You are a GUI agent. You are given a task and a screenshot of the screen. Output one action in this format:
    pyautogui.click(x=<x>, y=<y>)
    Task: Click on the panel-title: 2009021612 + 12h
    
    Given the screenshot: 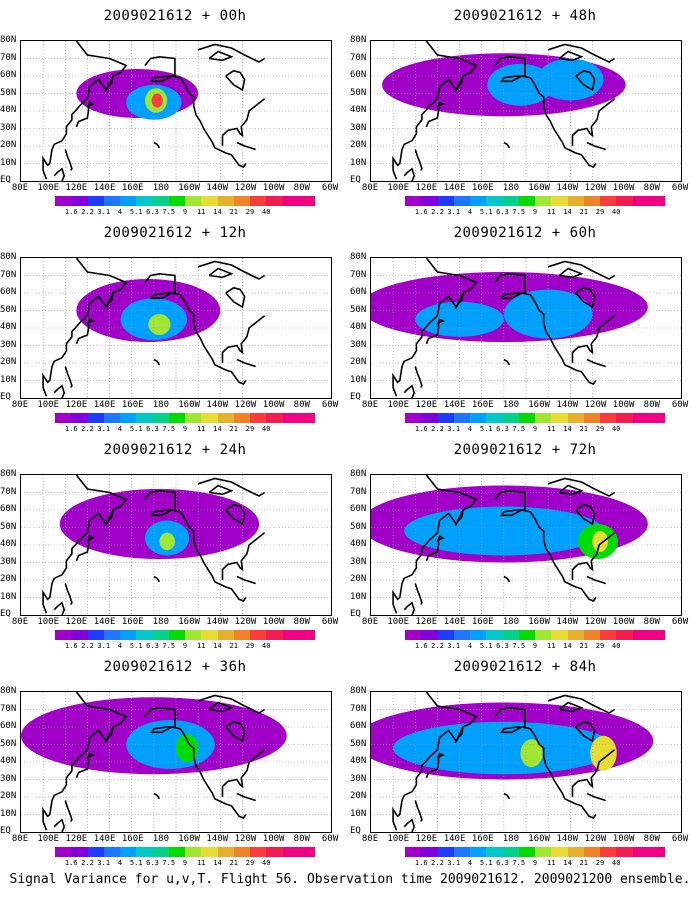 What is the action you would take?
    pyautogui.click(x=175, y=233)
    